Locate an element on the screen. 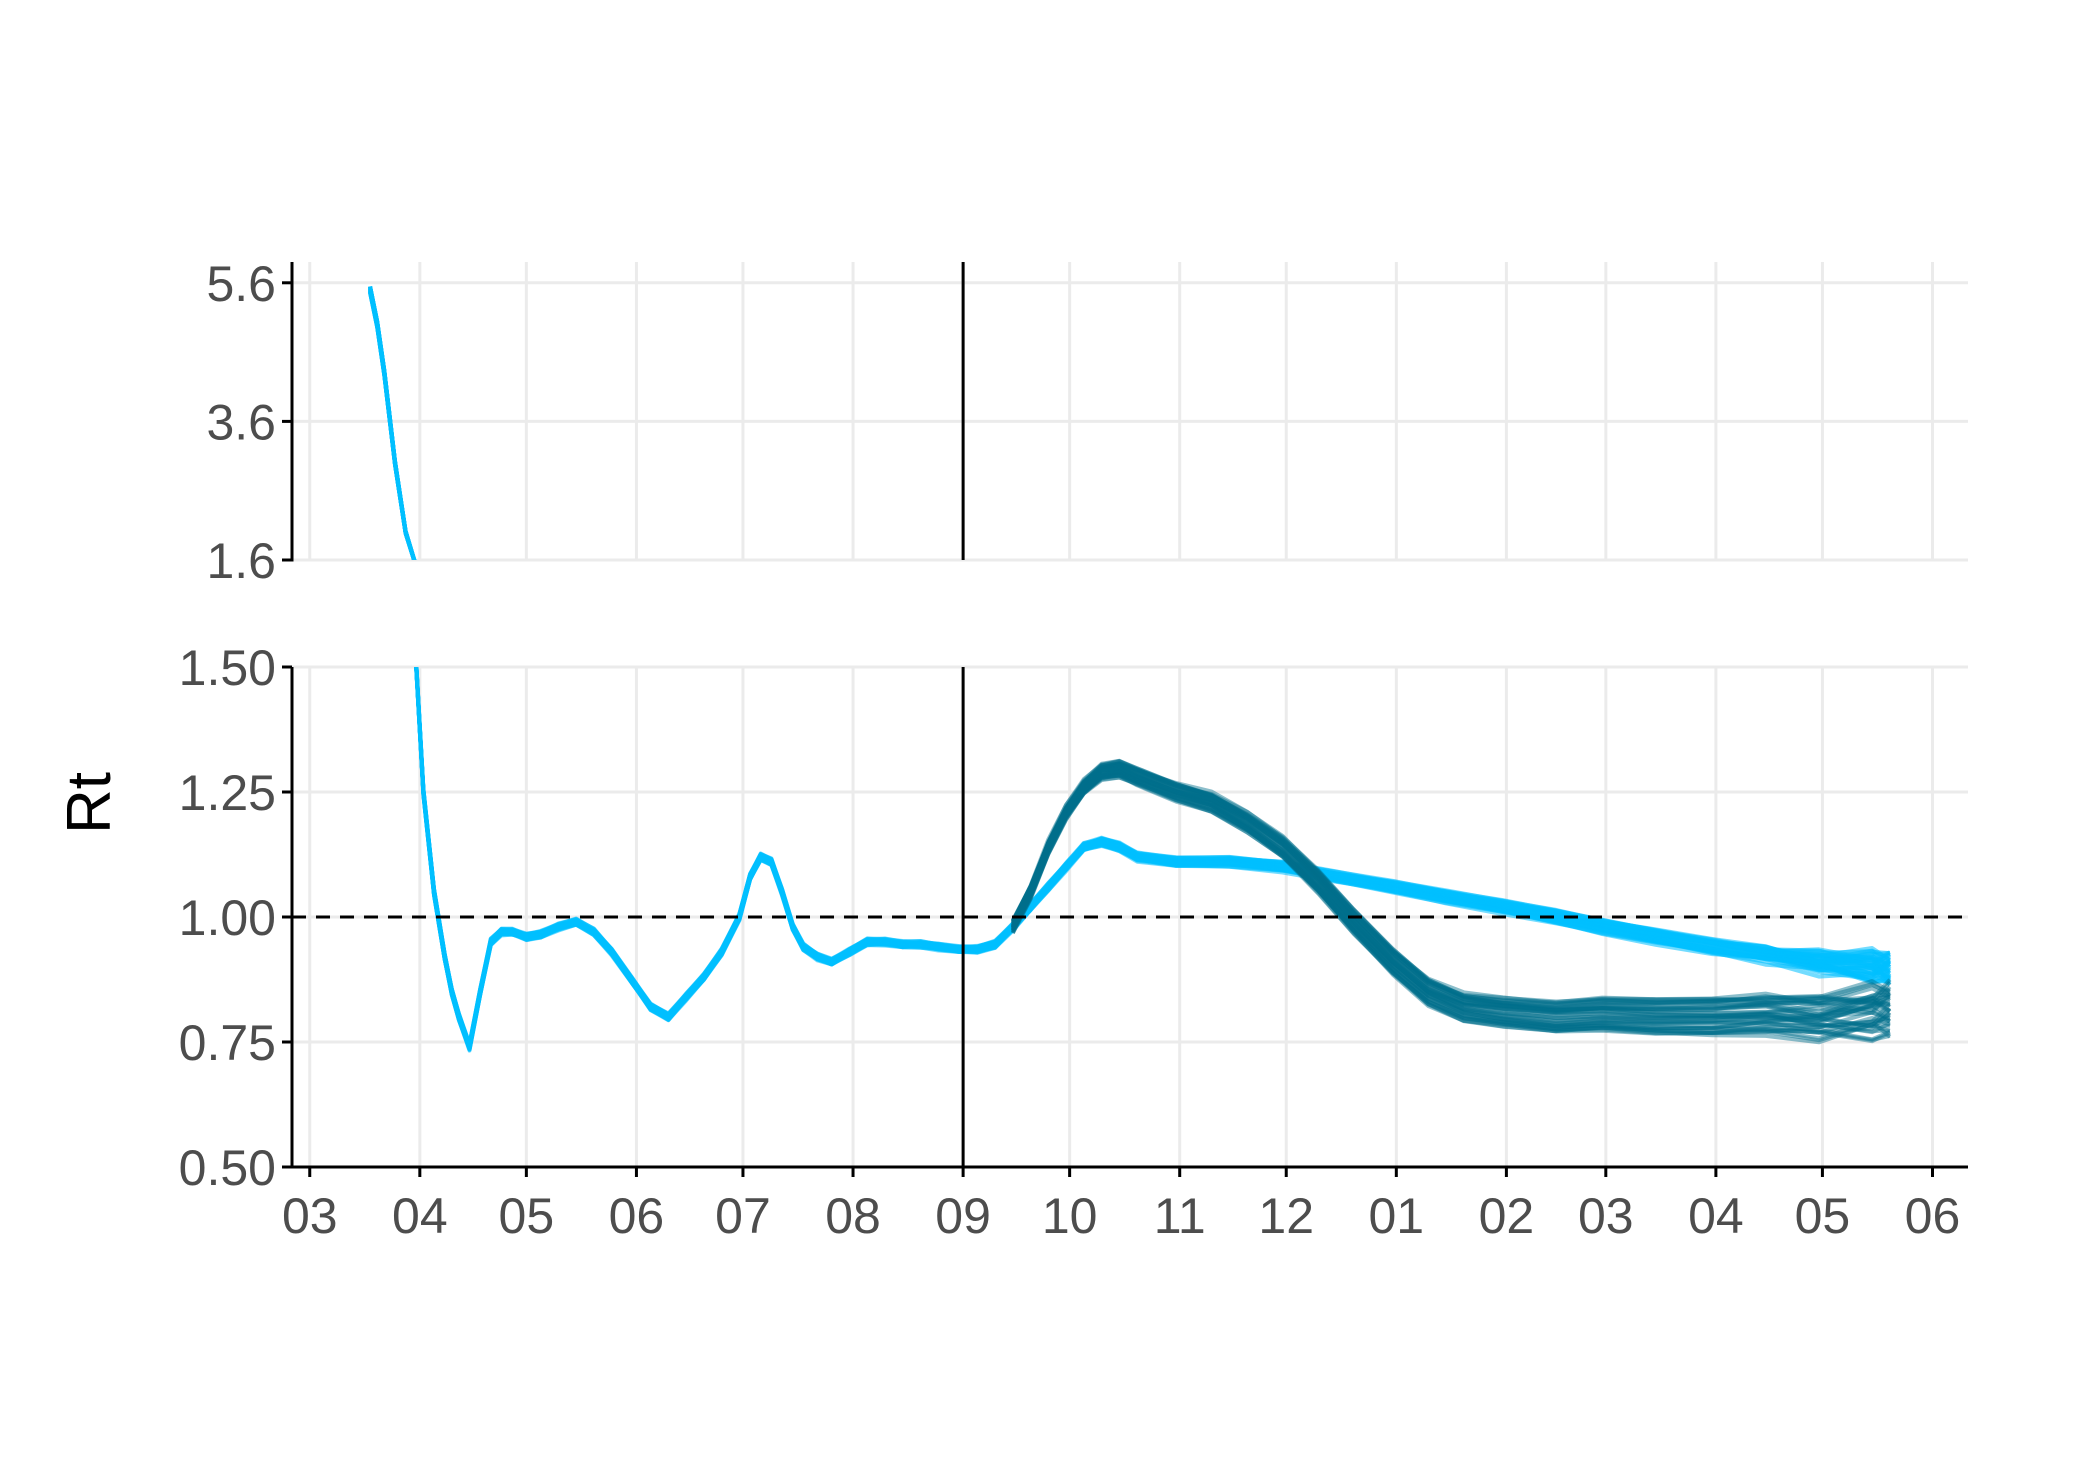 The image size is (2100, 1469). x-tick-label: 06 is located at coordinates (1933, 1216).